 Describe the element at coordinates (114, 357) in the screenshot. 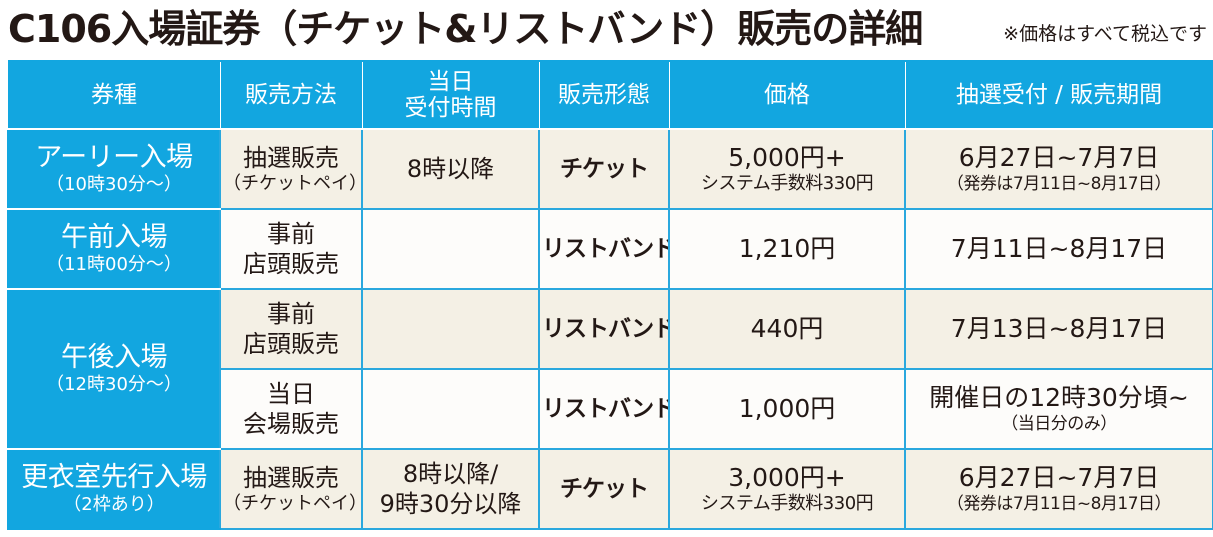

I see `ticket-type-name: 午後入場` at that location.